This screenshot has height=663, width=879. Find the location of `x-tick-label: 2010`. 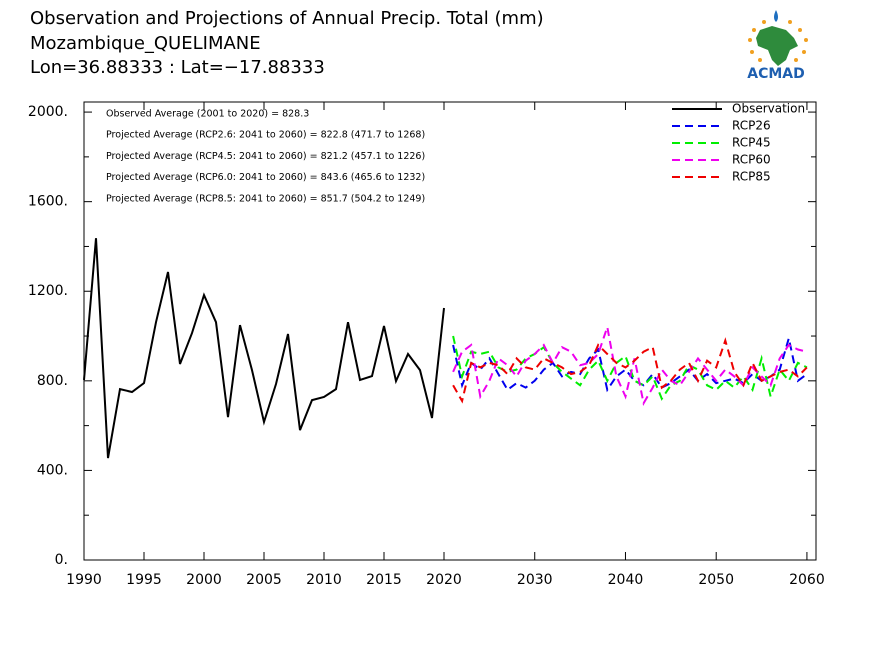

x-tick-label: 2010 is located at coordinates (324, 580).